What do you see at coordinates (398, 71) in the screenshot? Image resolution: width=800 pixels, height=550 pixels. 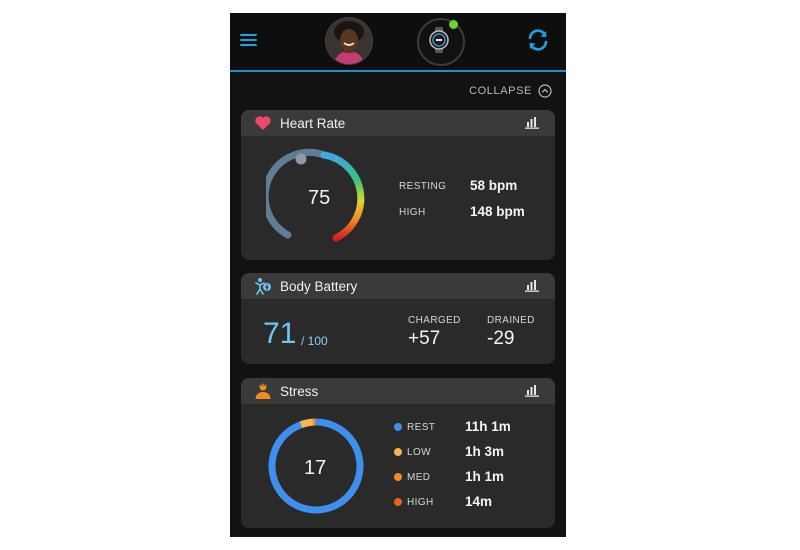 I see `top-bar-divider` at bounding box center [398, 71].